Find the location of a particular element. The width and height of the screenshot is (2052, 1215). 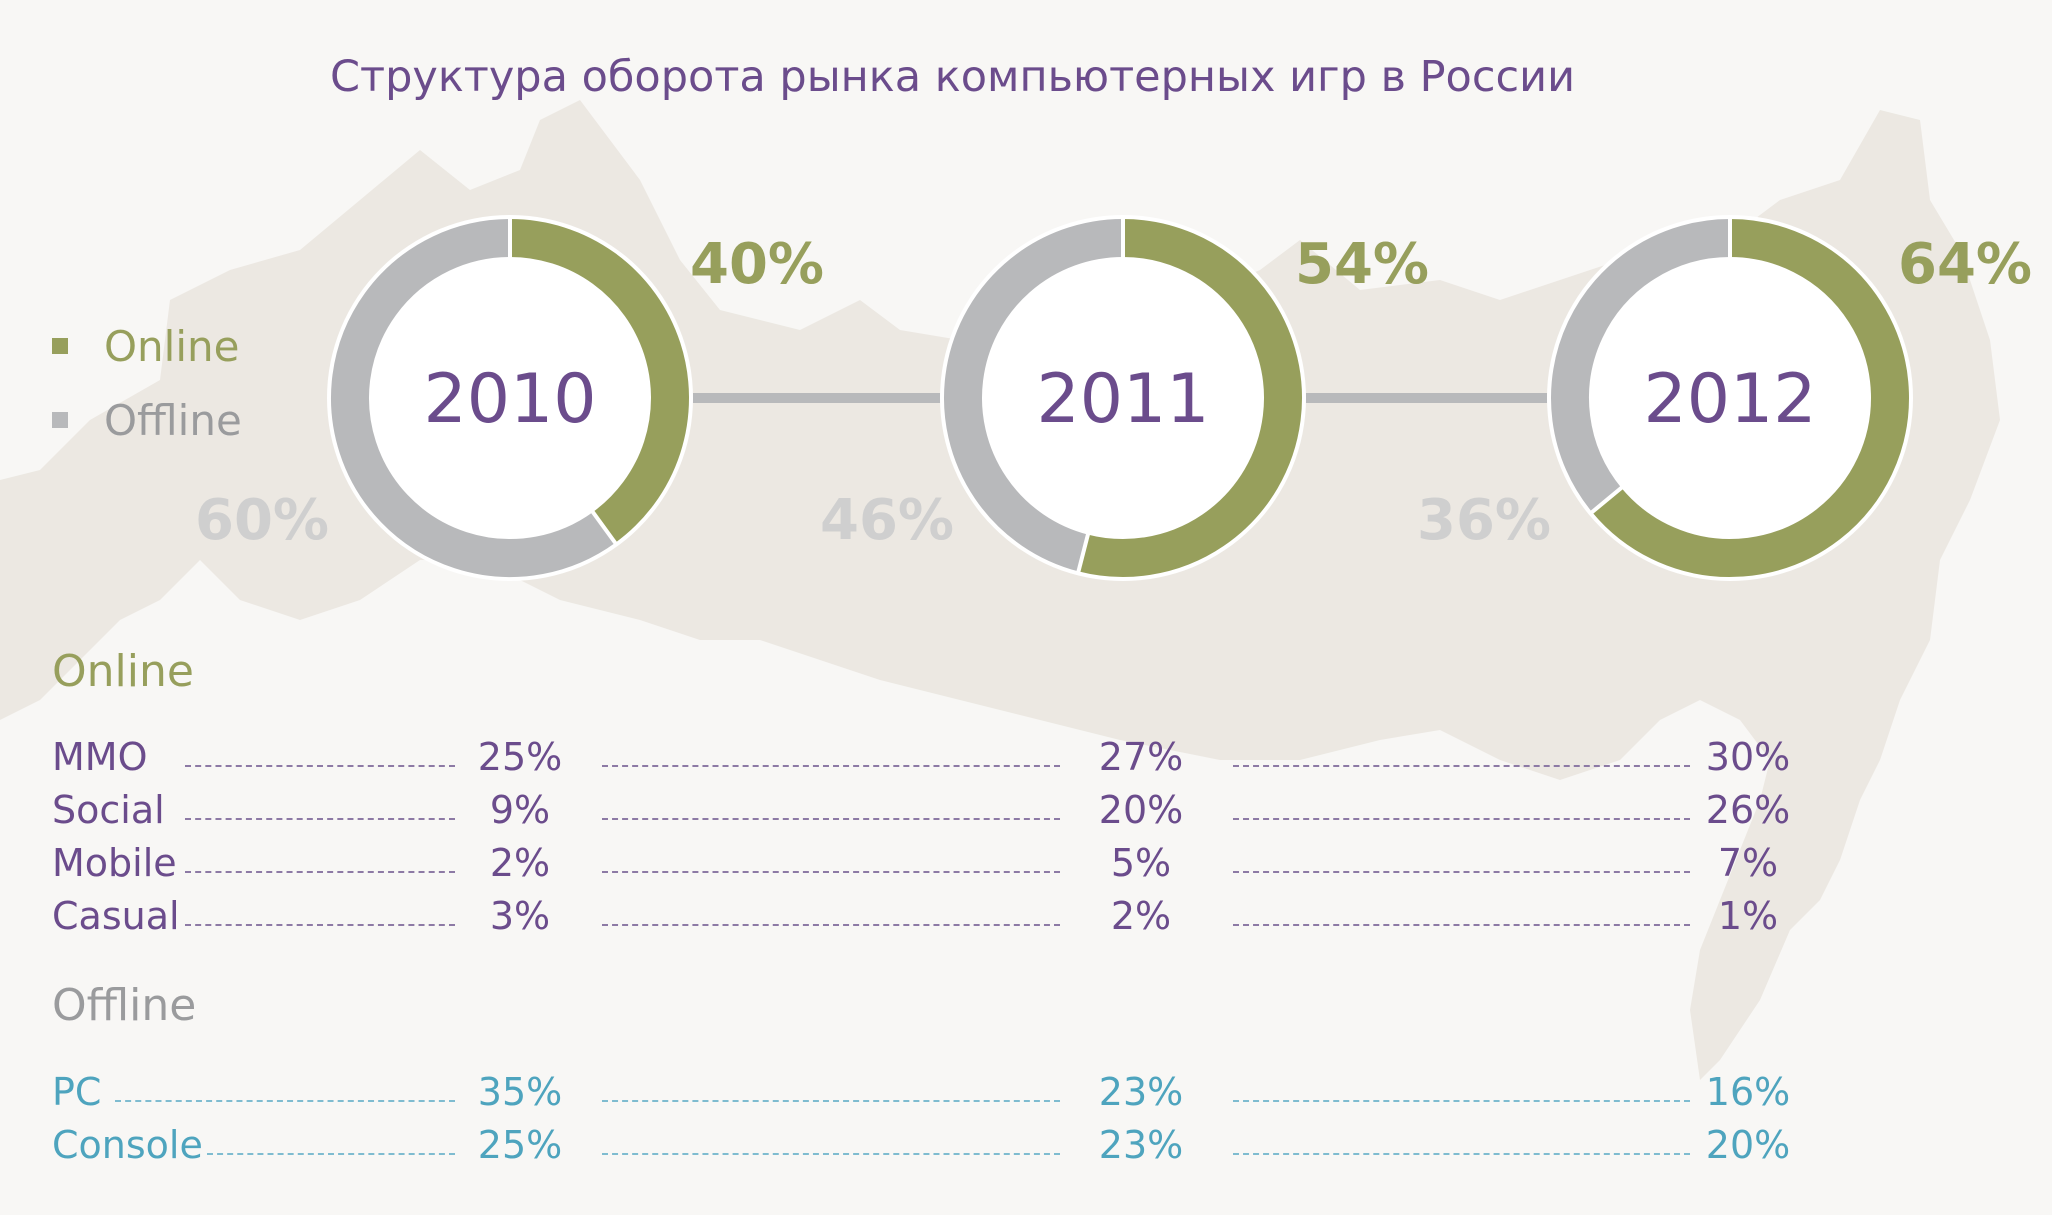

row-value: 27% is located at coordinates (1141, 757).